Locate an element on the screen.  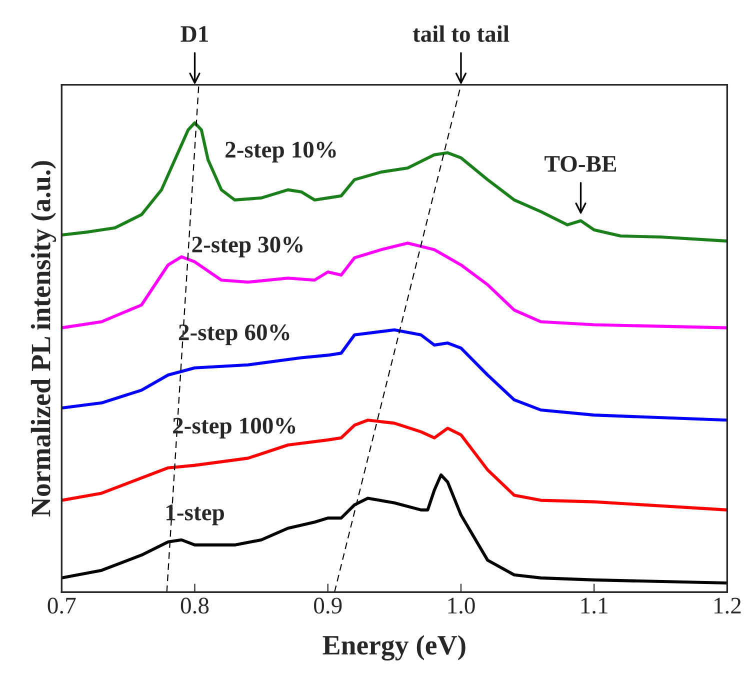
x-tick-label: 1.1 is located at coordinates (594, 606).